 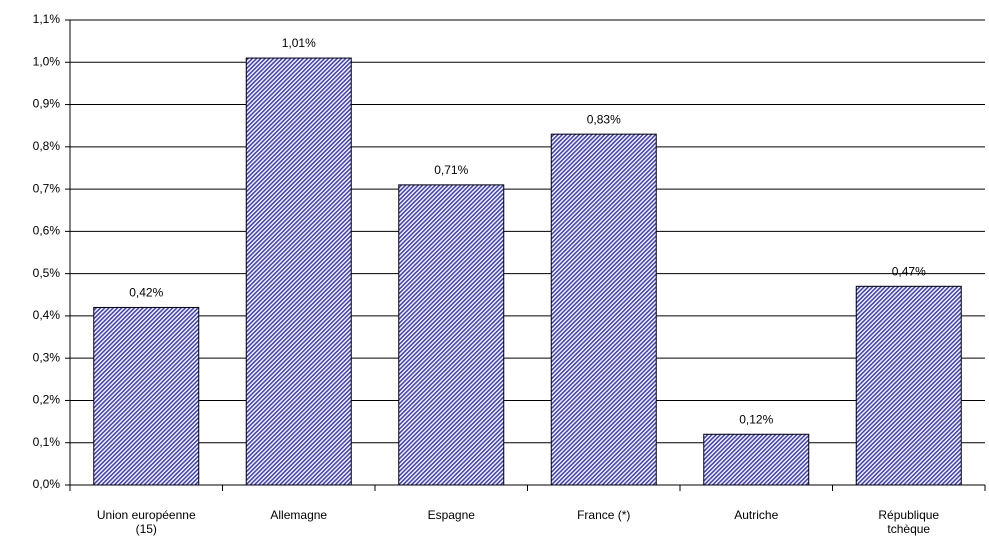 What do you see at coordinates (47, 19) in the screenshot?
I see `y-tick-label: 1,1%` at bounding box center [47, 19].